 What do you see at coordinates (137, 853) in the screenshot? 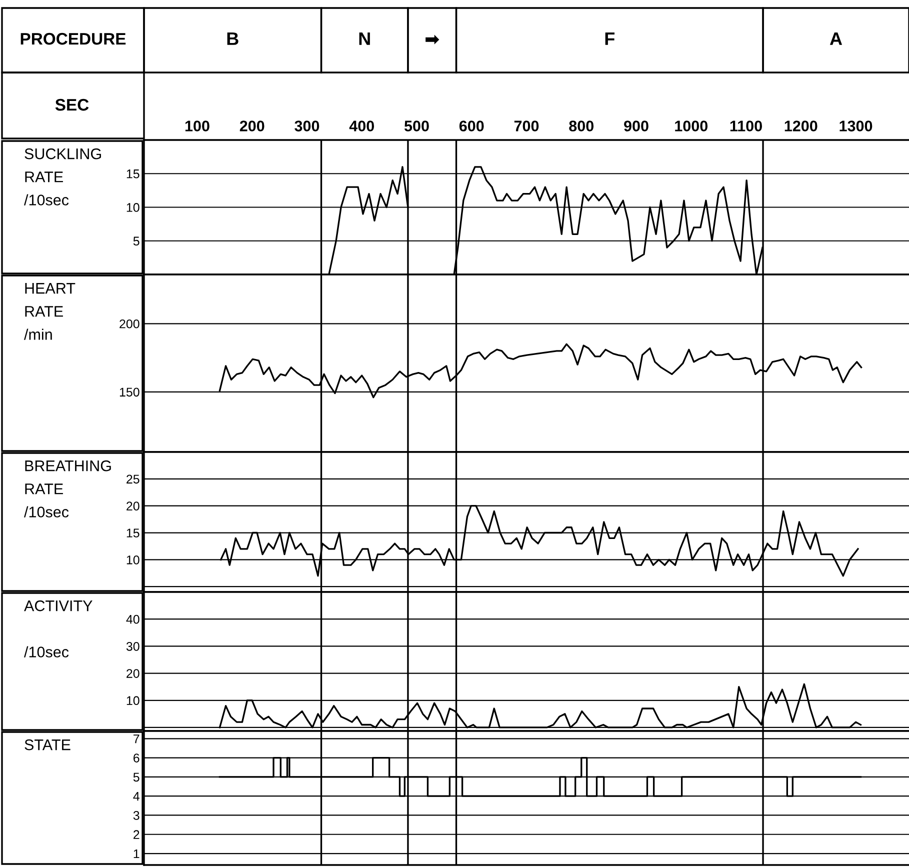
I see `y-tick-label: 1` at bounding box center [137, 853].